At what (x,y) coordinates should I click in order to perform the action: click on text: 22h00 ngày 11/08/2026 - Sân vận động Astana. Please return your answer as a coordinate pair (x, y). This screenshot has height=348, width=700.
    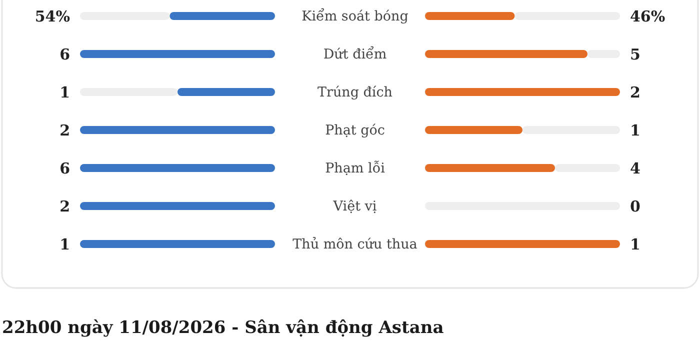
    Looking at the image, I should click on (223, 328).